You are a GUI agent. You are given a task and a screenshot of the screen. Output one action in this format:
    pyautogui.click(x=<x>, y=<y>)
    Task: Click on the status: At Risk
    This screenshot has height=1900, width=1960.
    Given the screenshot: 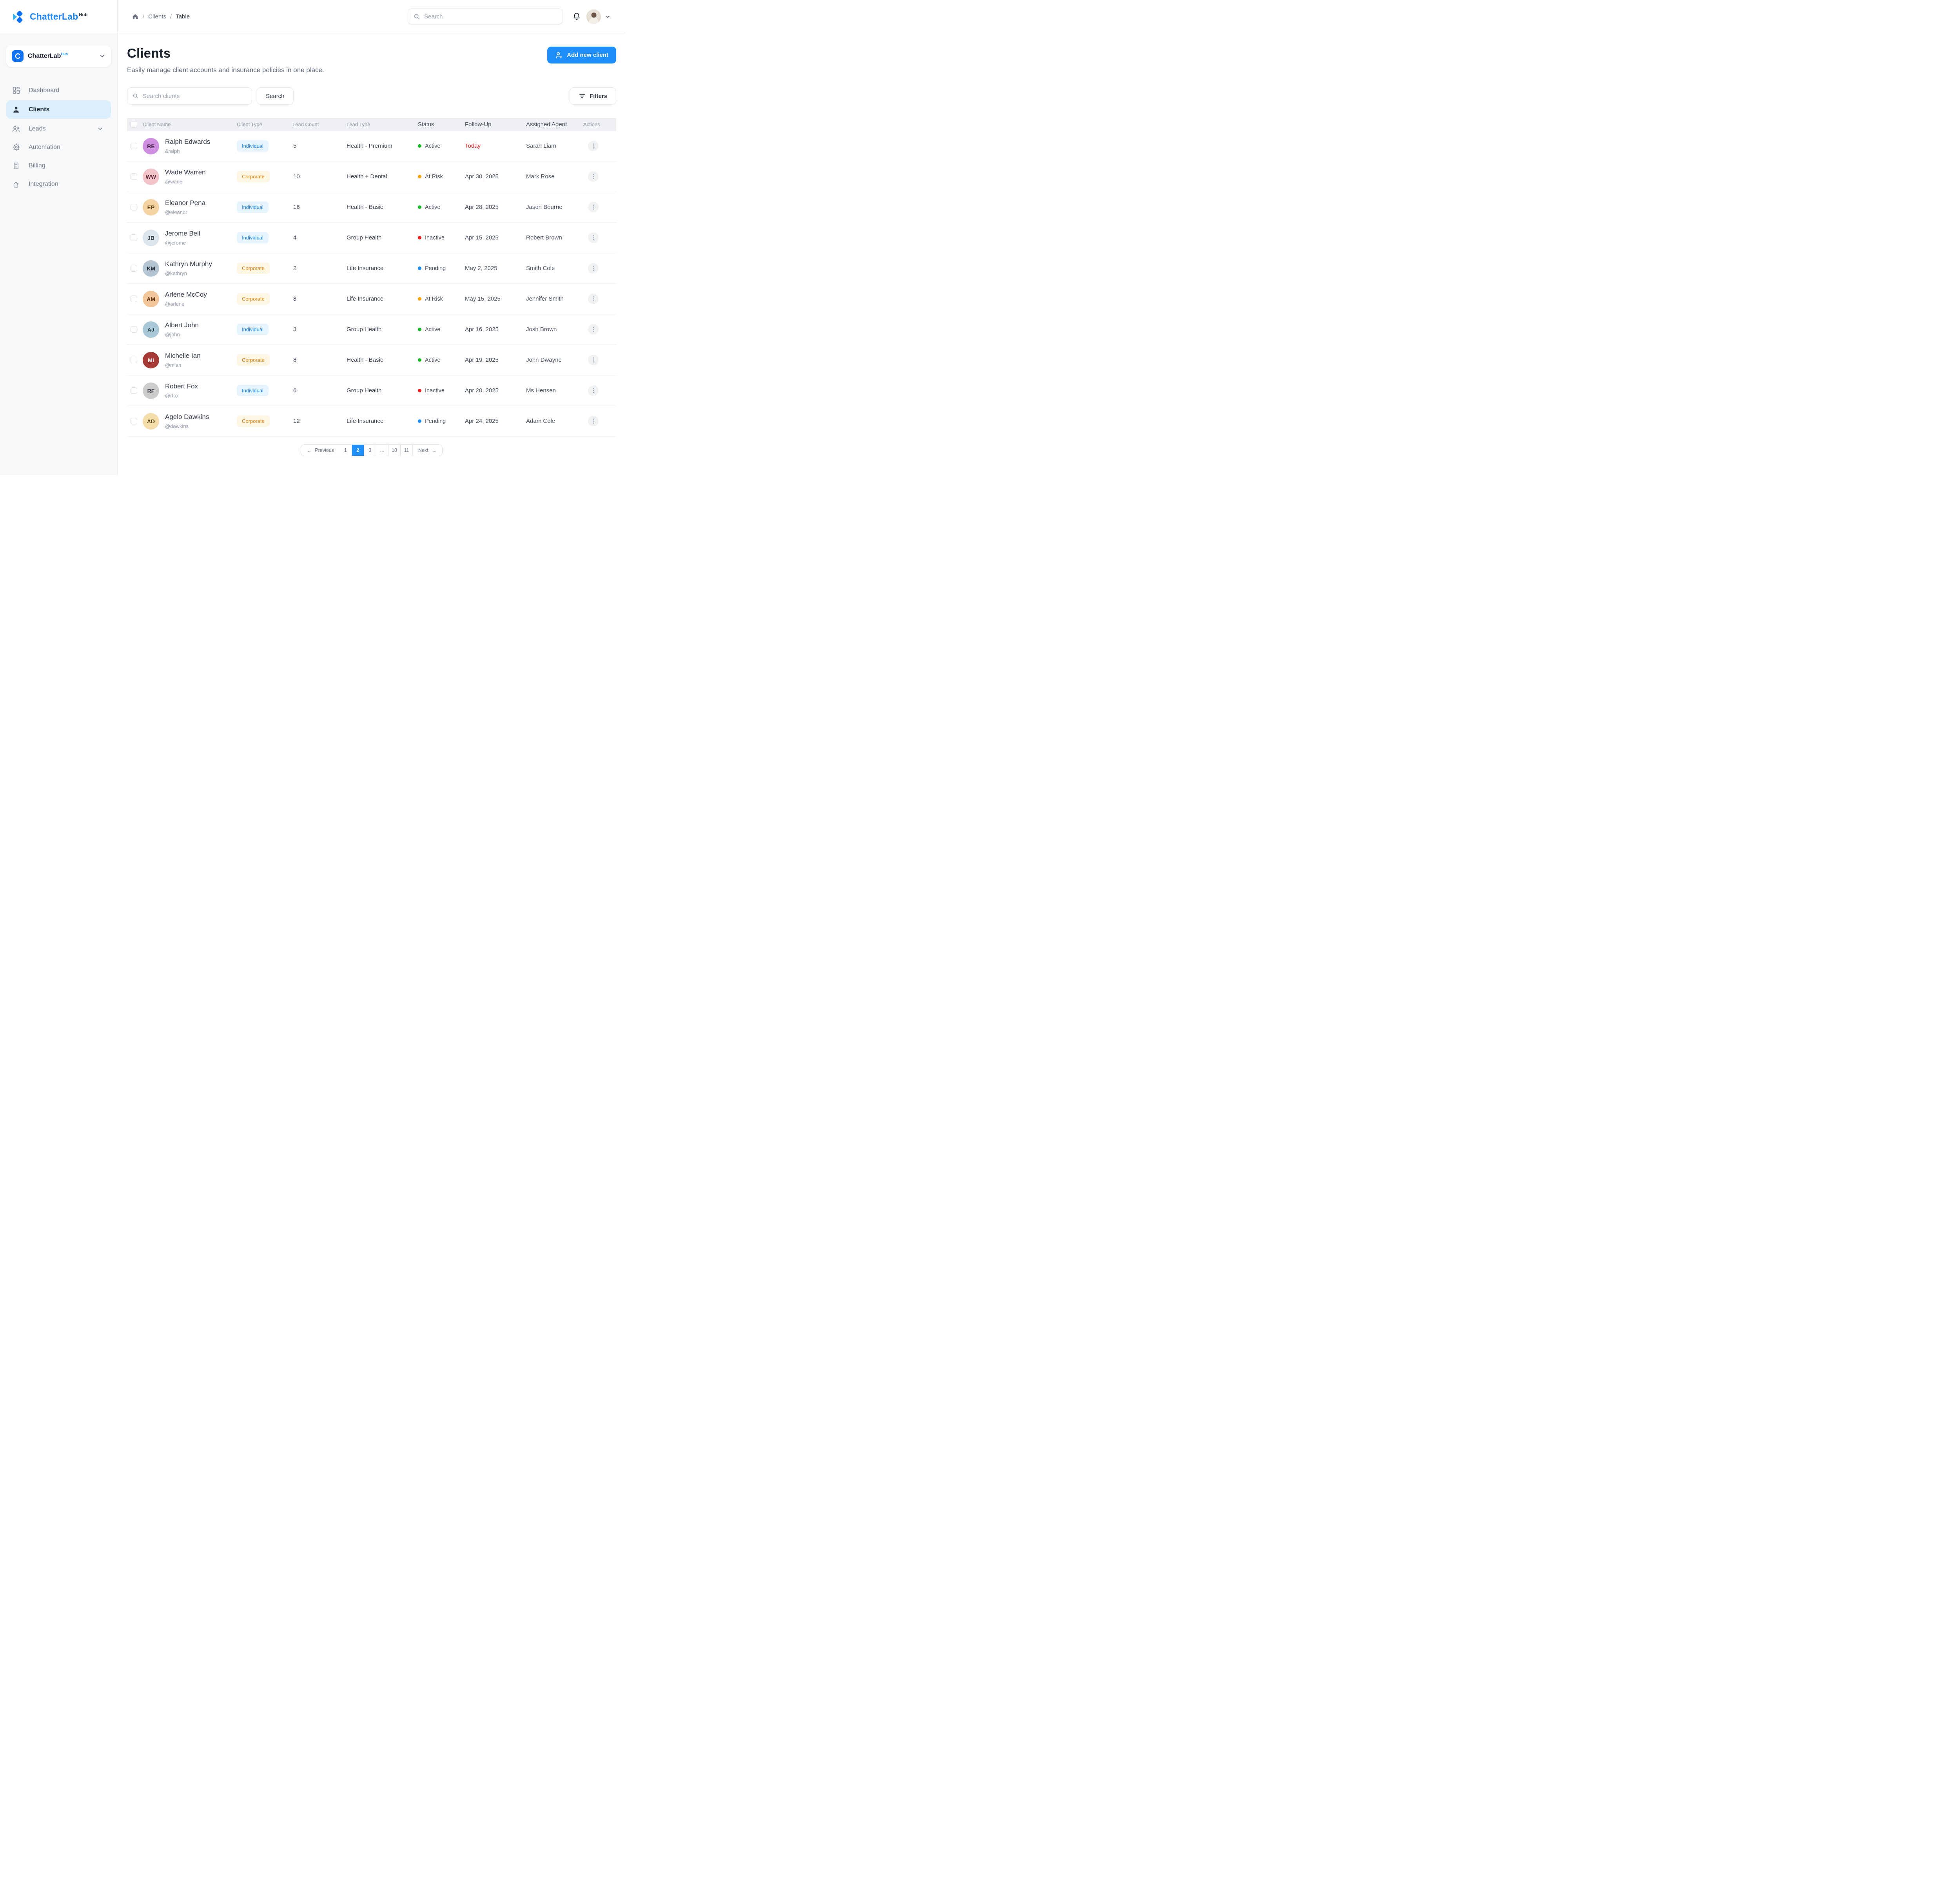 What is the action you would take?
    pyautogui.click(x=433, y=299)
    